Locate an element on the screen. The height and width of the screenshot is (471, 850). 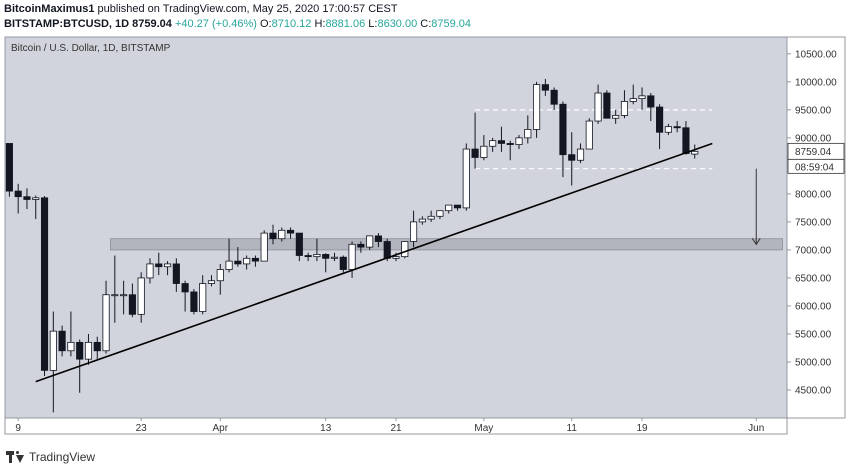
tradingview-logo: TradingView is located at coordinates (50, 457).